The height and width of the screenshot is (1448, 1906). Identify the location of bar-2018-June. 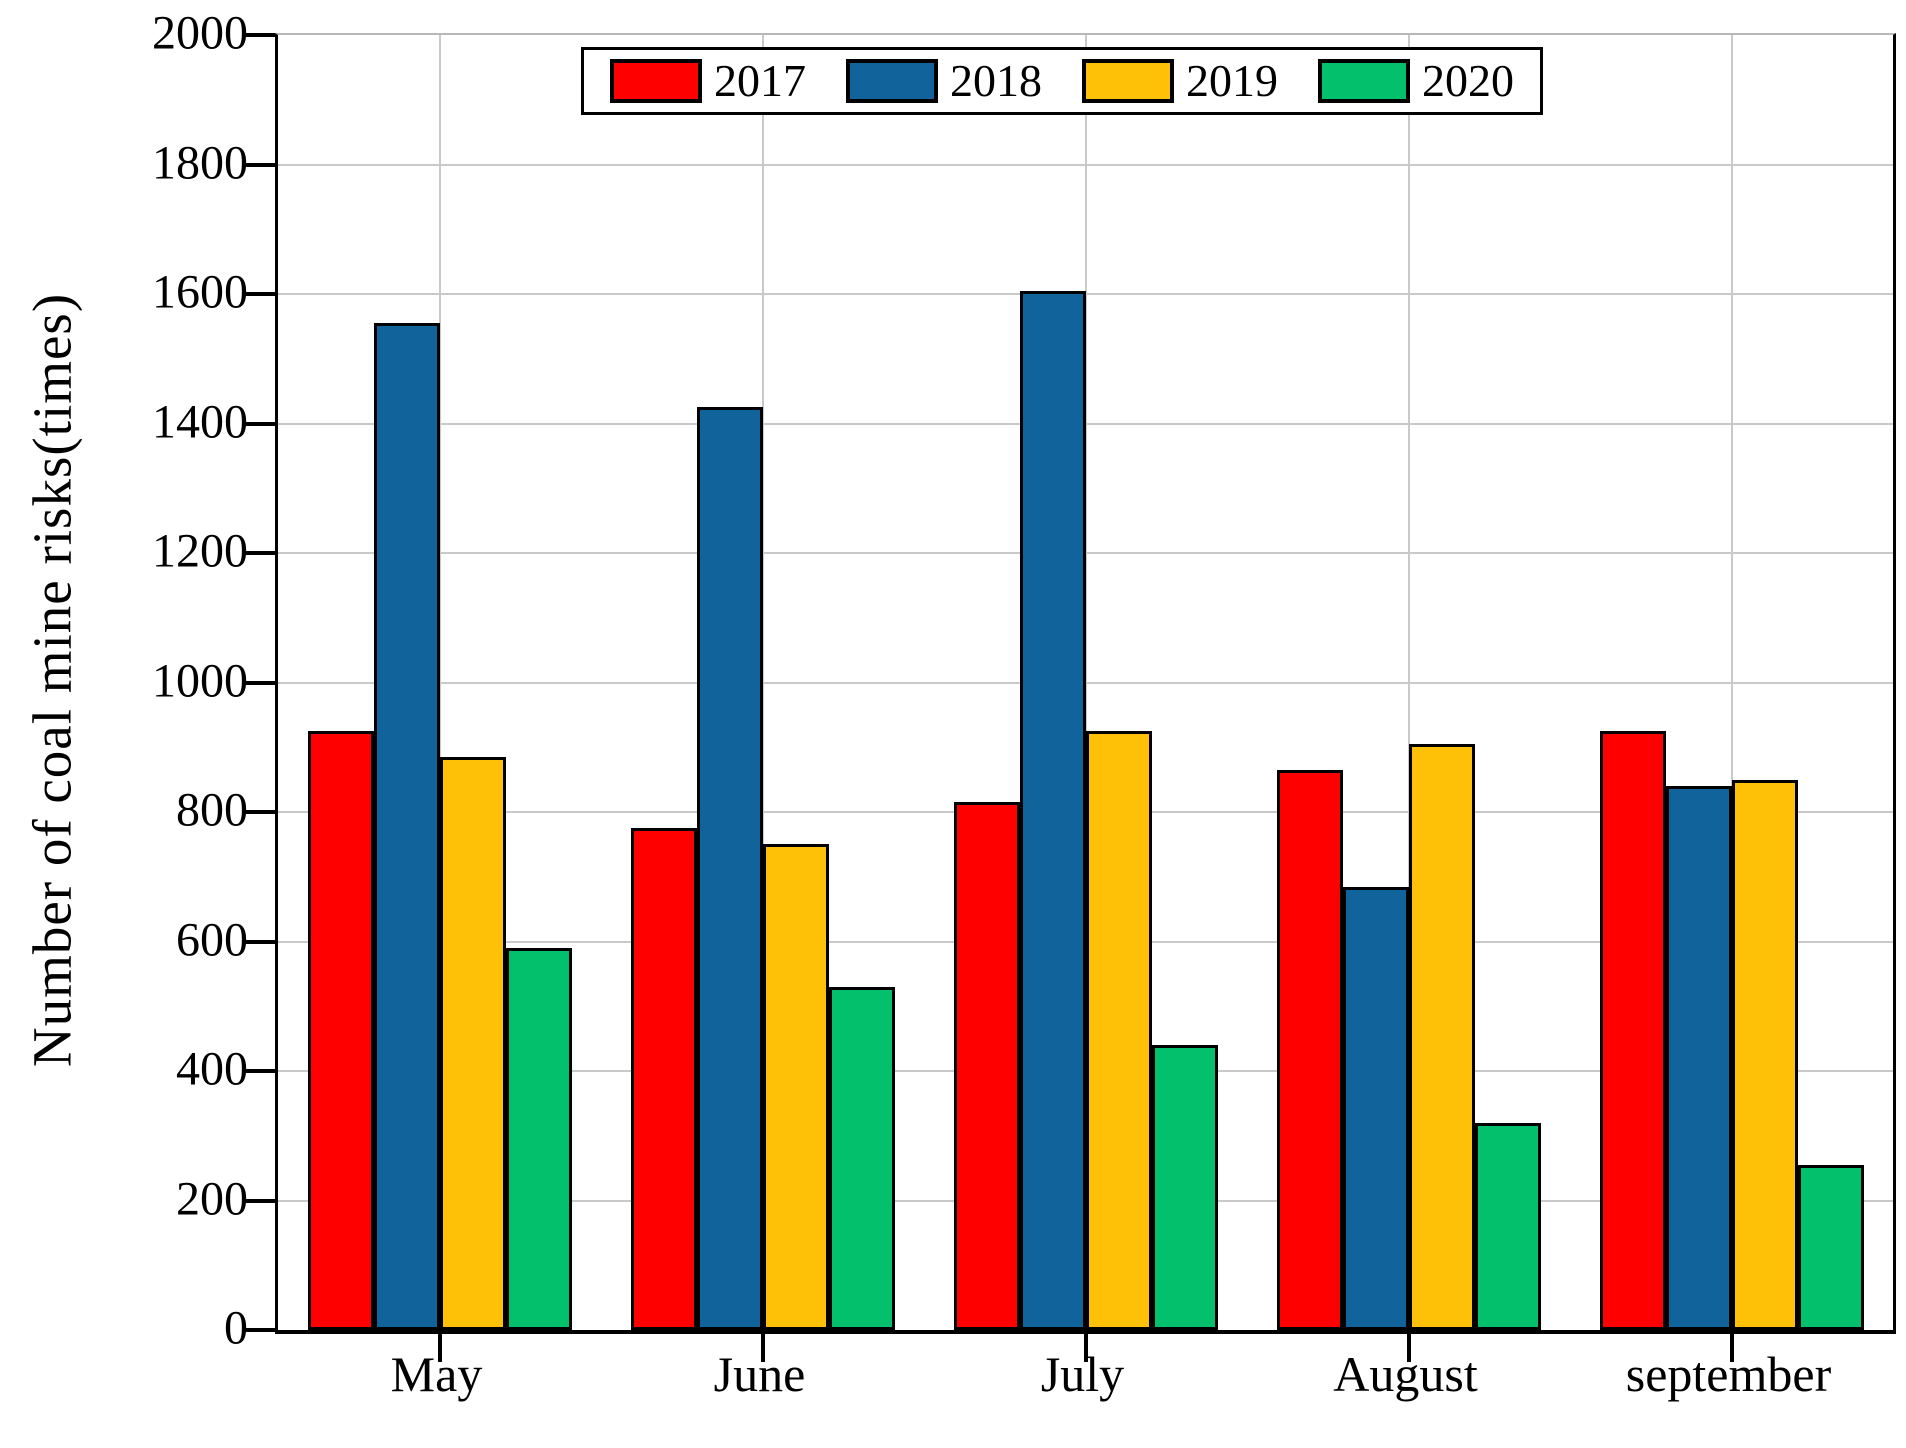
(729, 868).